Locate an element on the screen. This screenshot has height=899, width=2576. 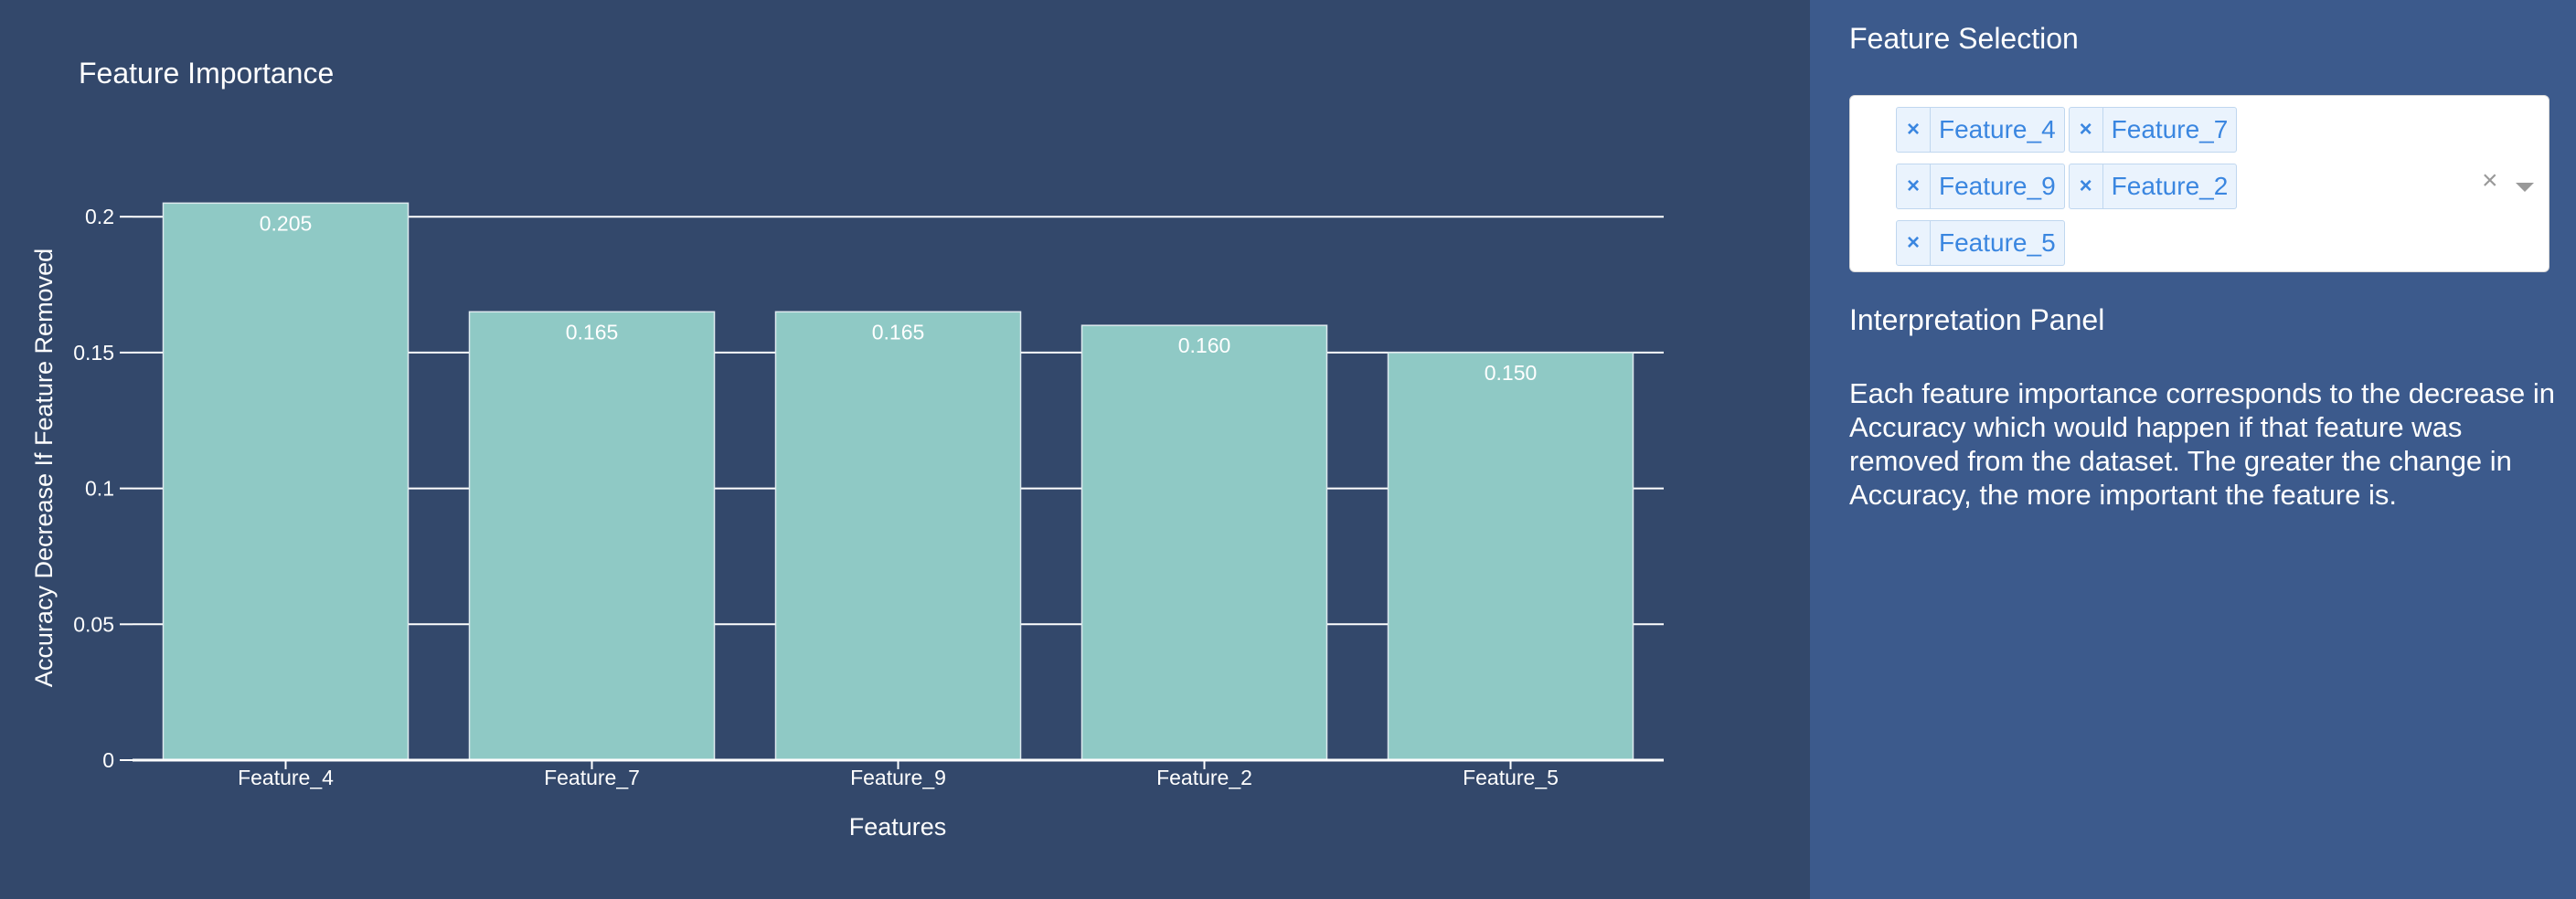
bar-value-label: 0.160 is located at coordinates (1204, 345).